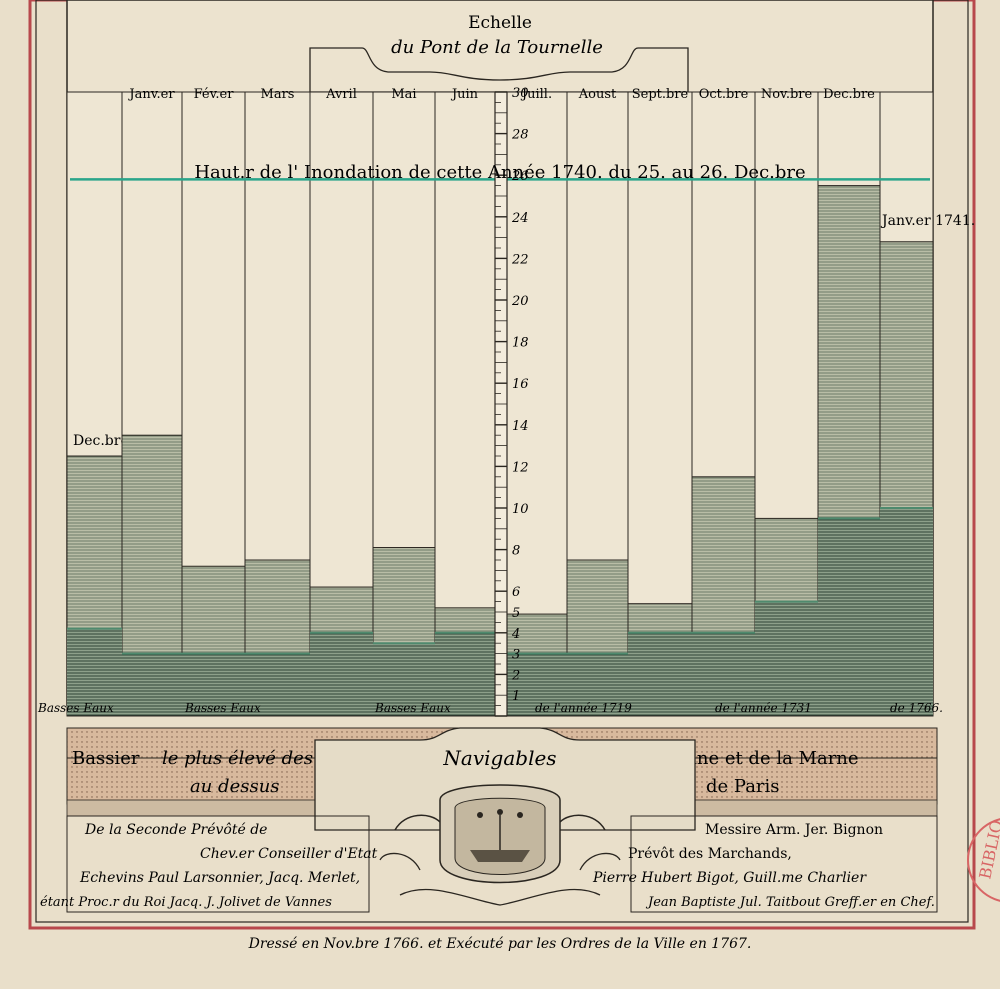 The width and height of the screenshot is (1000, 989). I want to click on ruler-label: 5, so click(516, 613).